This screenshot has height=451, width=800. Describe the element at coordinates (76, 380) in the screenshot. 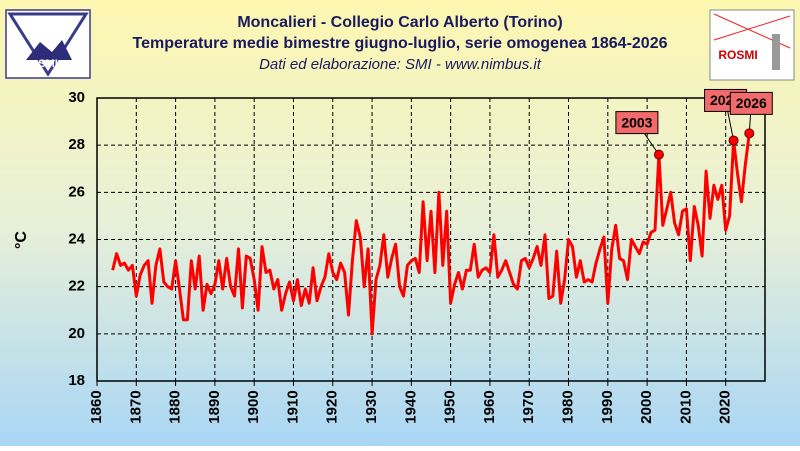

I see `y-tick-label: 18` at that location.